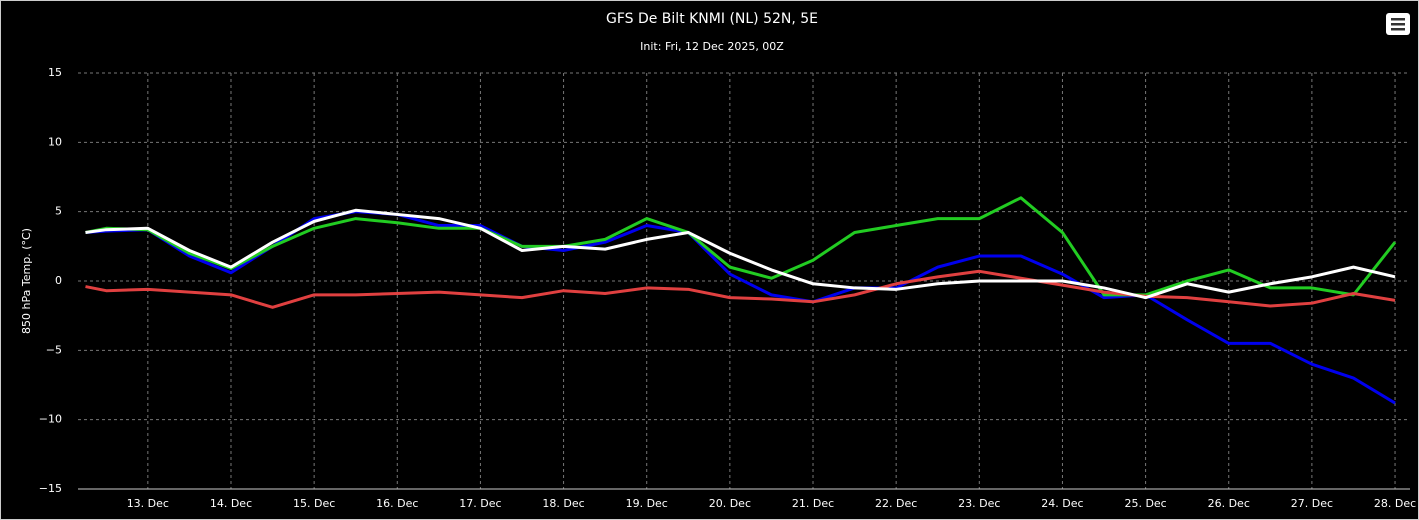  What do you see at coordinates (58, 211) in the screenshot?
I see `y-tick-label: 5` at bounding box center [58, 211].